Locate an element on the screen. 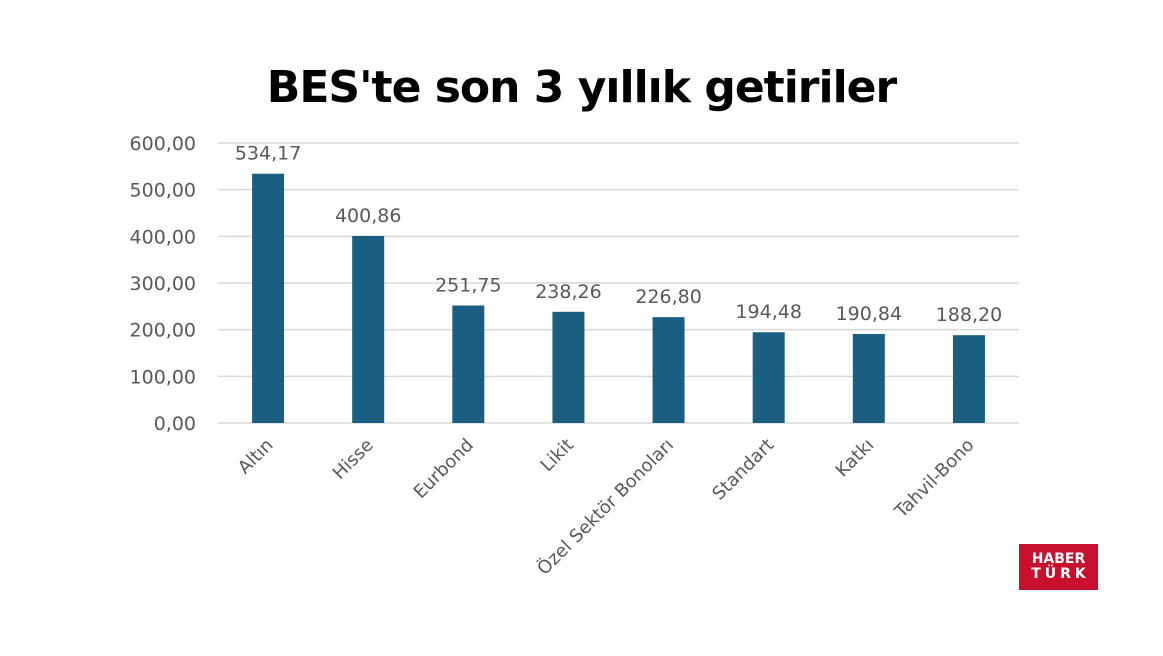 The width and height of the screenshot is (1163, 656). y-tick-label: 600,00 is located at coordinates (163, 144).